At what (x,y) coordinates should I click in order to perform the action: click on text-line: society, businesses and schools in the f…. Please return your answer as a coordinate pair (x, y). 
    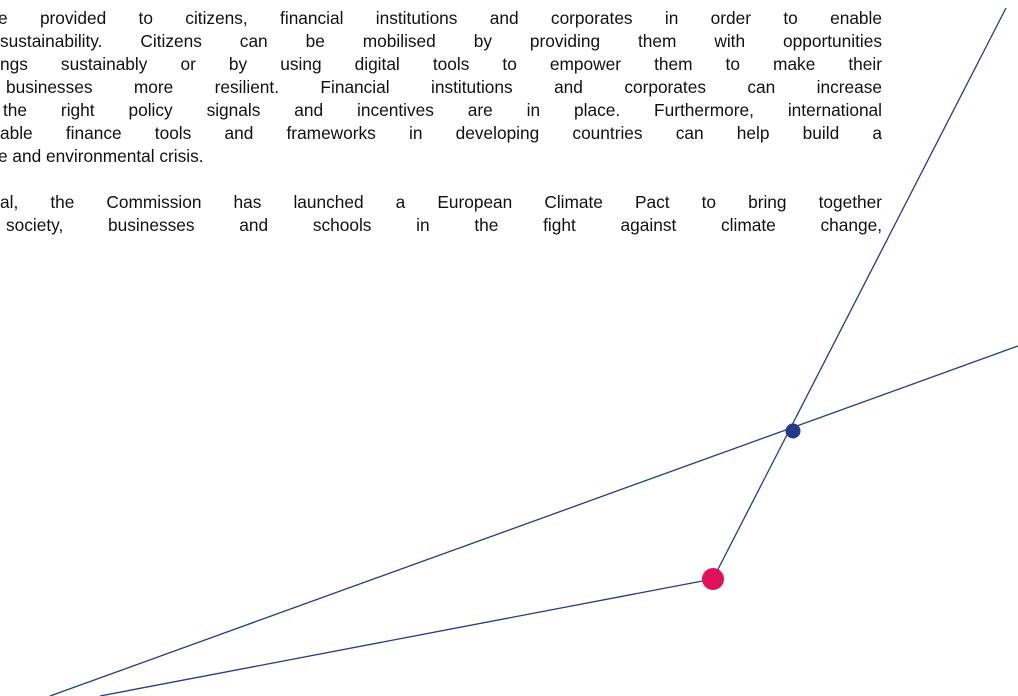
    Looking at the image, I should click on (444, 225).